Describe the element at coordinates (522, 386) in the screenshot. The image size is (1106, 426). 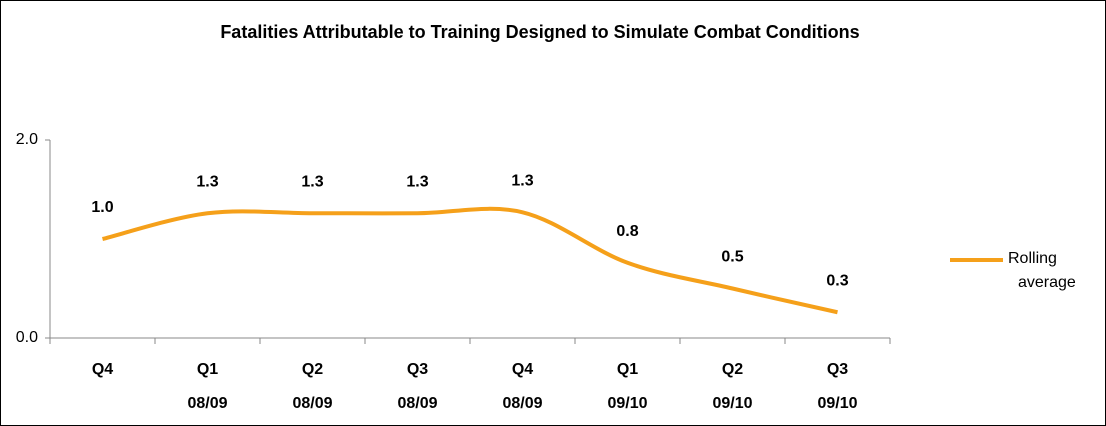
I see `x-tick-label: Q4 08/09` at that location.